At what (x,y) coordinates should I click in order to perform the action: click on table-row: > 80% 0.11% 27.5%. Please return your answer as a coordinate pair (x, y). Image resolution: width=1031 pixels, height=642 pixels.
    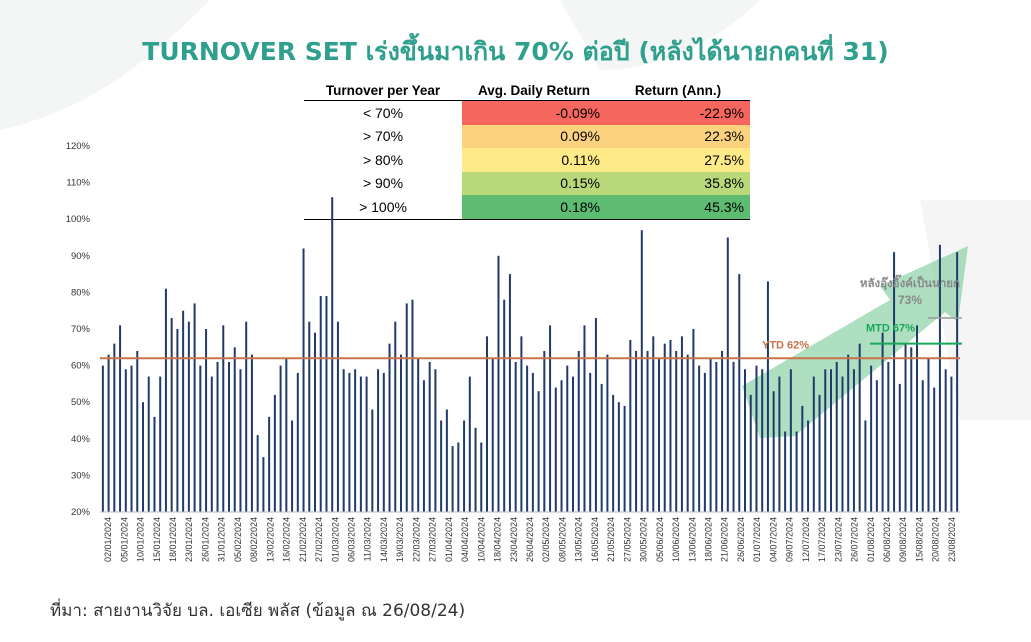
    Looking at the image, I should click on (527, 160).